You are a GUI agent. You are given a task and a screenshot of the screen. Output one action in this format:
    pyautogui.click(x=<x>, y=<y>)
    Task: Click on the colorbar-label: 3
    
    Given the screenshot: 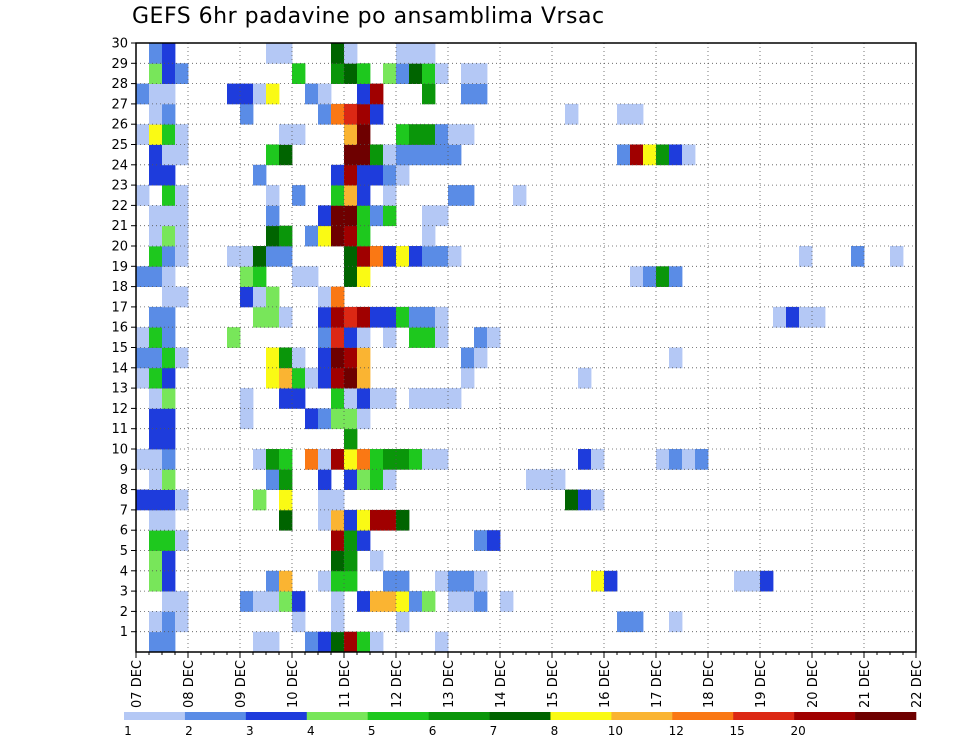 What is the action you would take?
    pyautogui.click(x=250, y=731)
    